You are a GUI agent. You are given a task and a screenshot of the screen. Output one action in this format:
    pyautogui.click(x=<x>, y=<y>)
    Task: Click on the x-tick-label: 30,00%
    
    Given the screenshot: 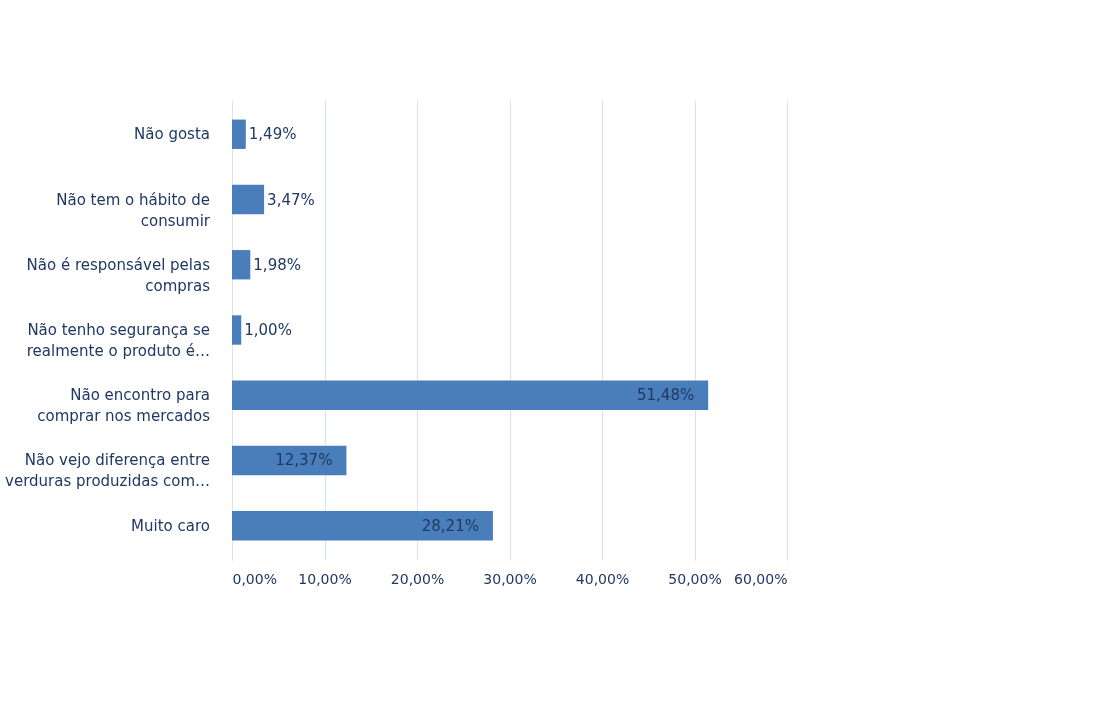 What is the action you would take?
    pyautogui.click(x=510, y=578)
    